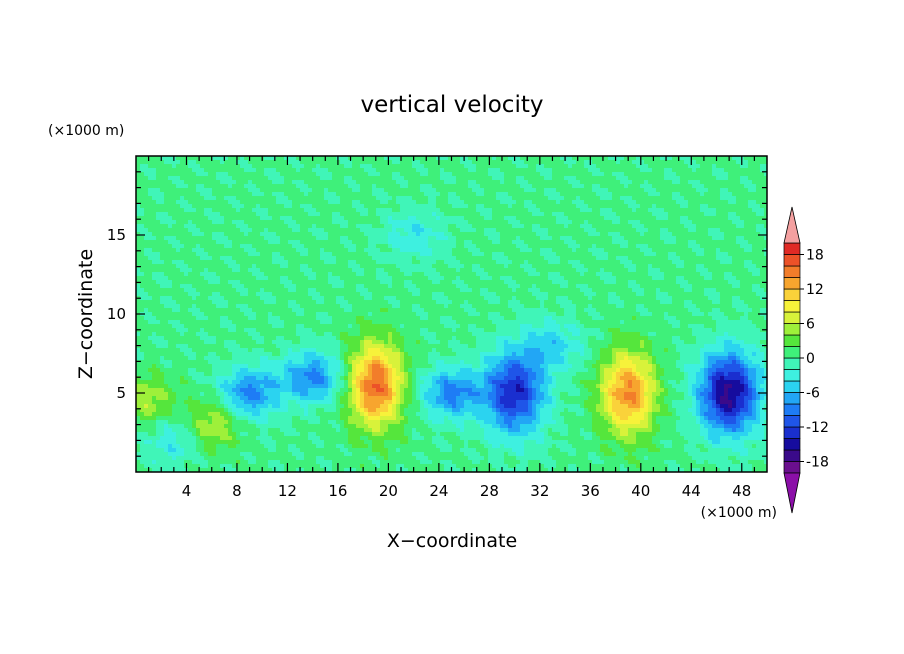  What do you see at coordinates (813, 394) in the screenshot?
I see `colorbar-tick-label: -6` at bounding box center [813, 394].